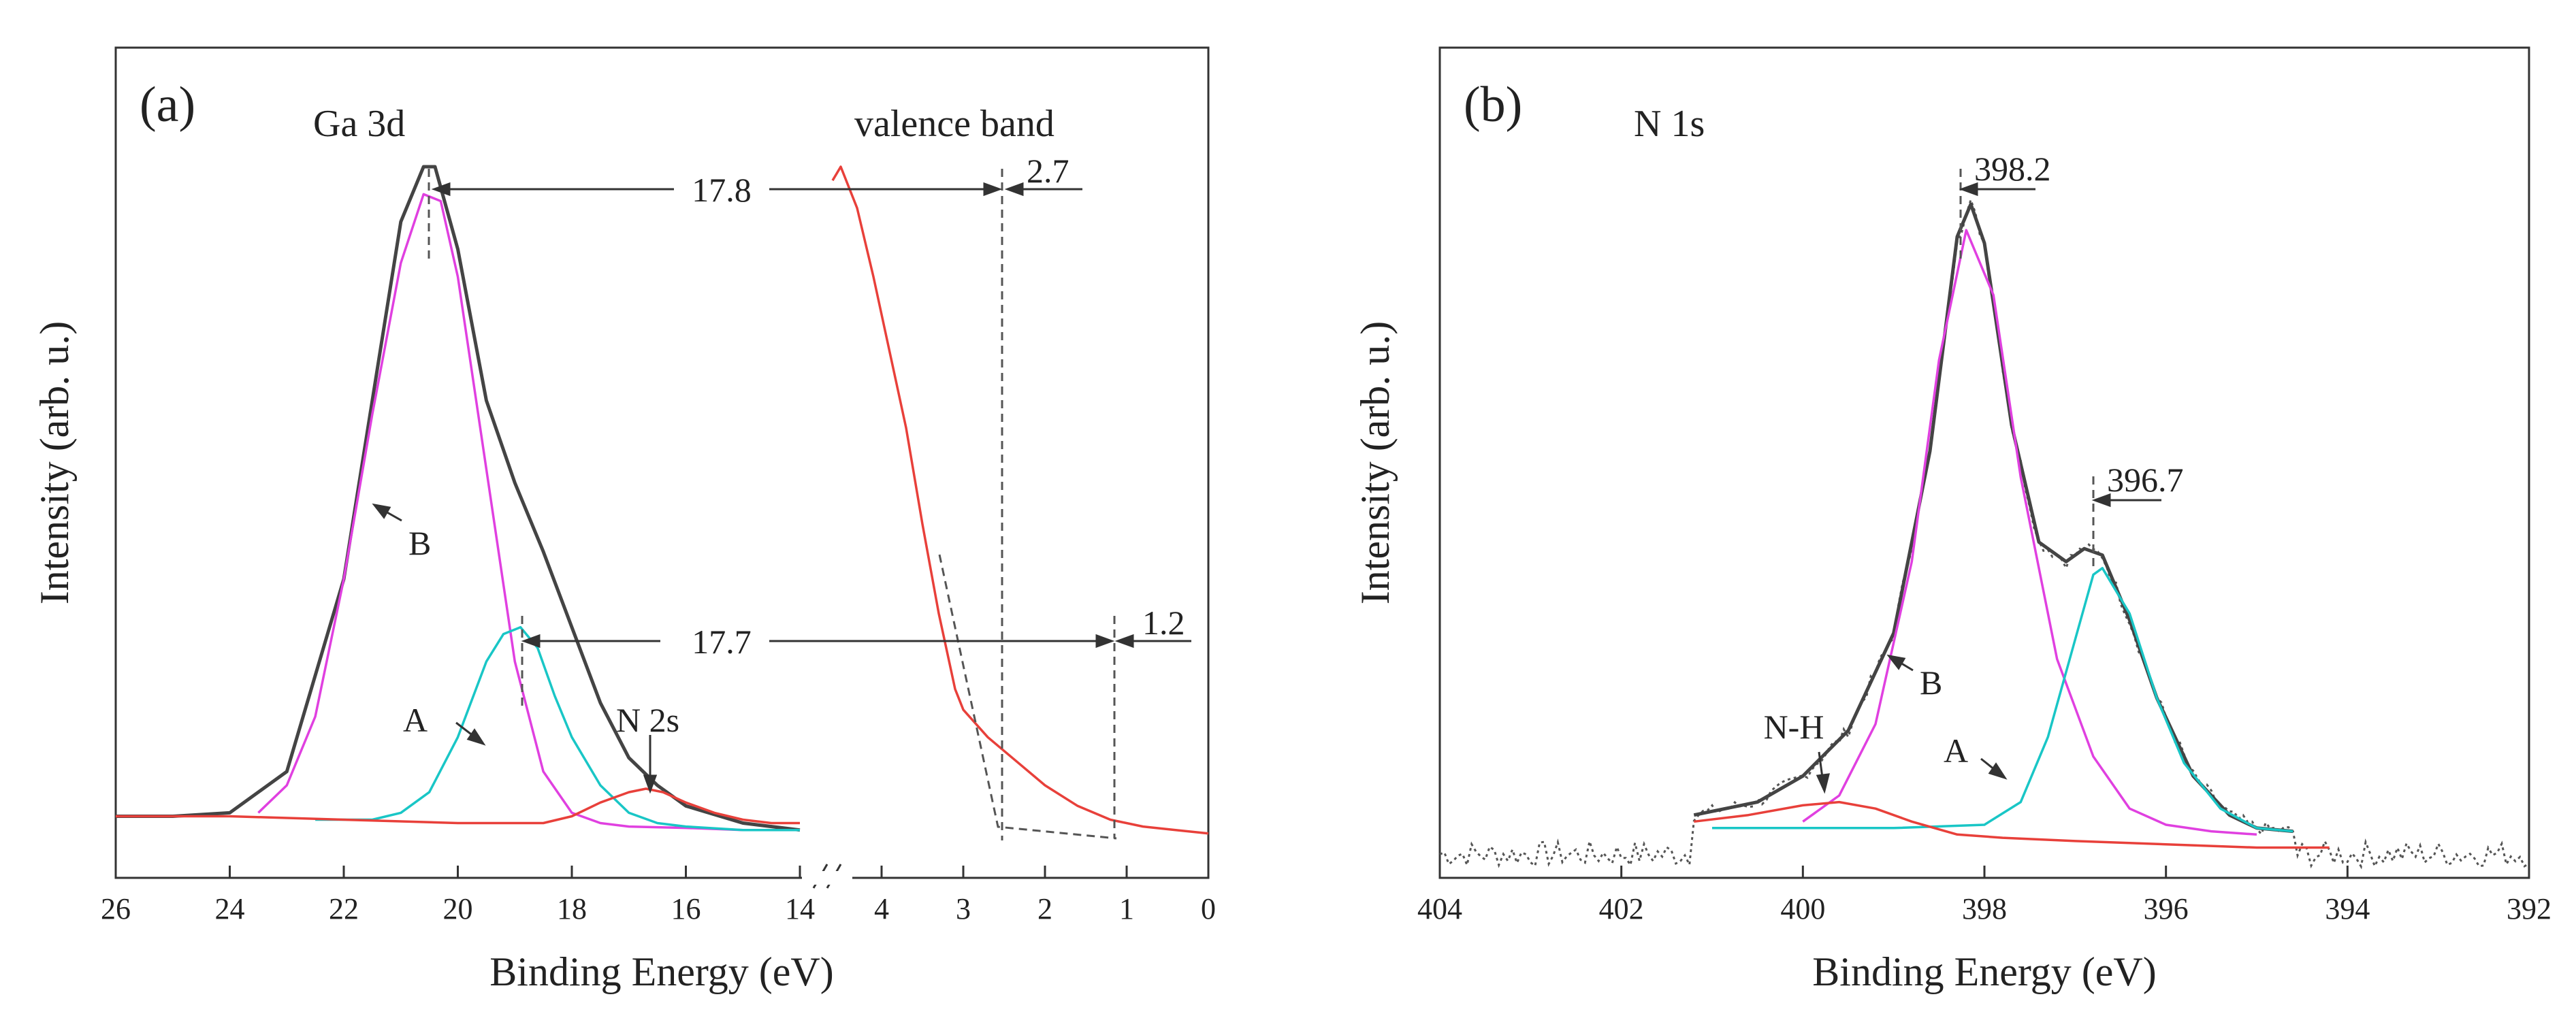 The width and height of the screenshot is (2576, 1016). Describe the element at coordinates (722, 642) in the screenshot. I see `separation-lower-label: 17.7` at that location.